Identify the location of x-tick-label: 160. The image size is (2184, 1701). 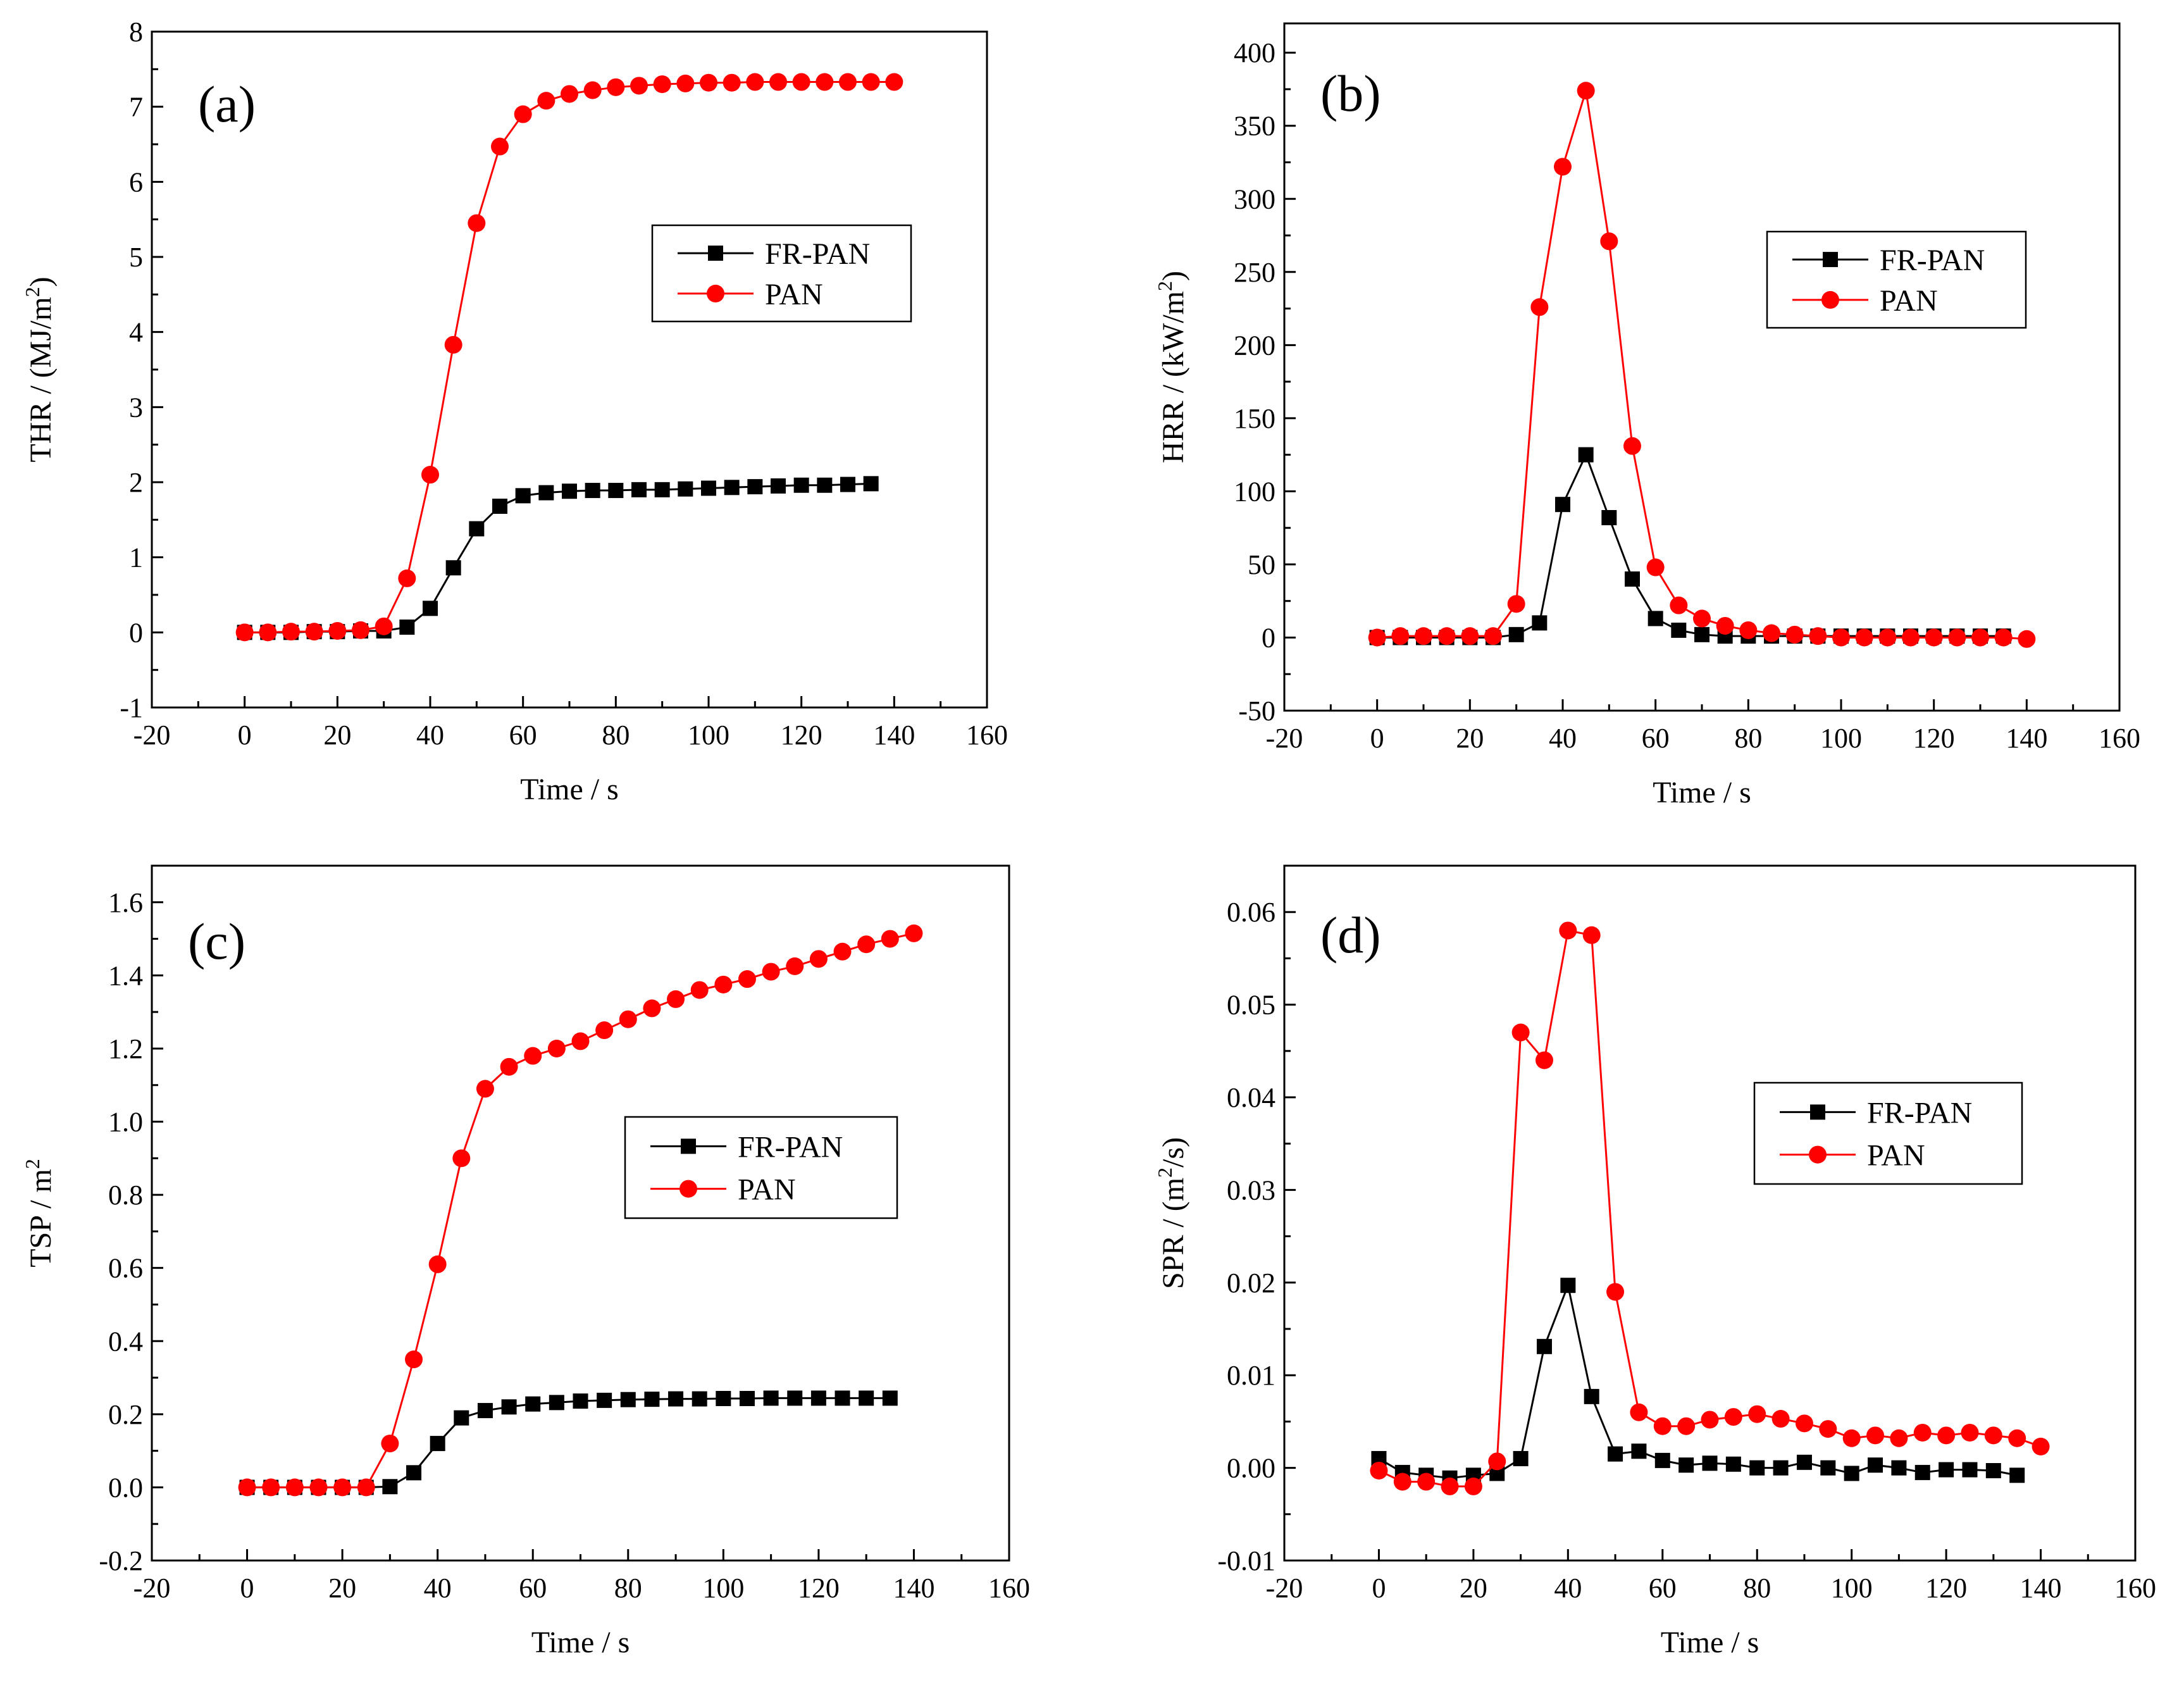
(2119, 738).